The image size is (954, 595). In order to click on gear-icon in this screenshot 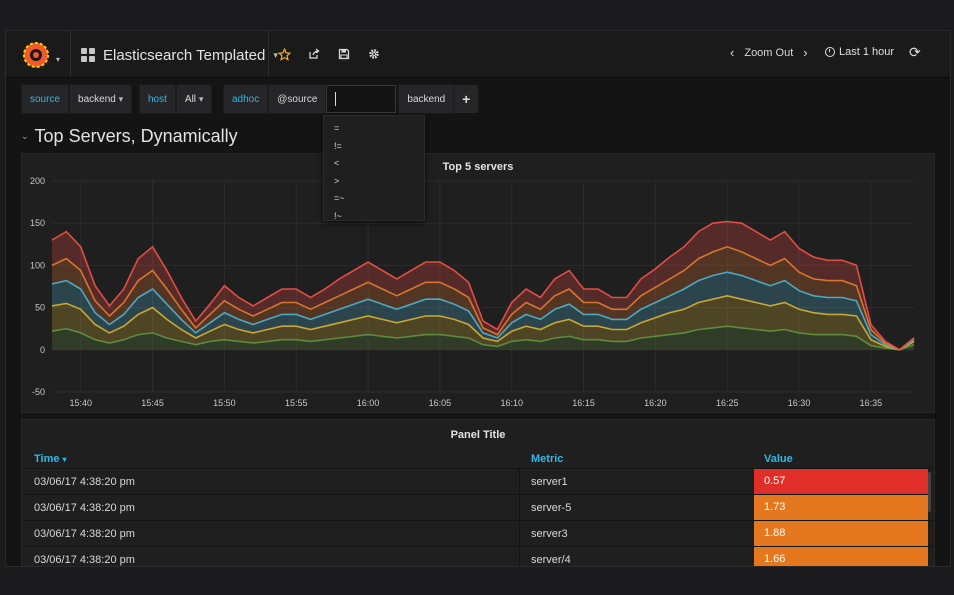, I will do `click(374, 54)`.